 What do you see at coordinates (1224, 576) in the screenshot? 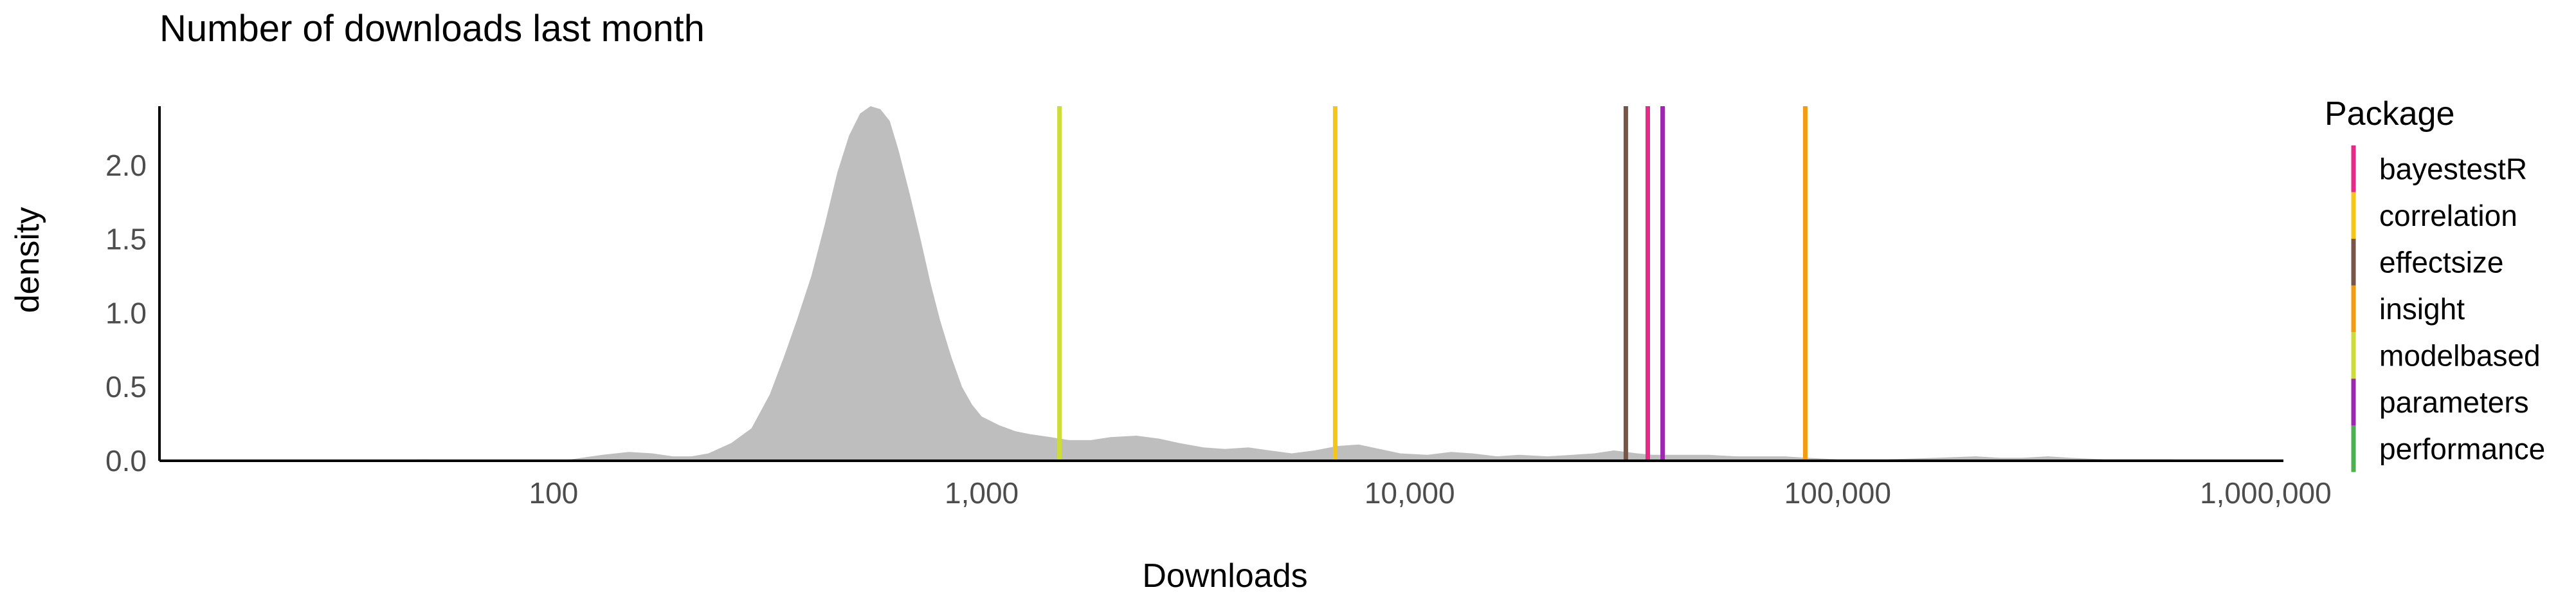
I see `x-axis-title: Downloads` at bounding box center [1224, 576].